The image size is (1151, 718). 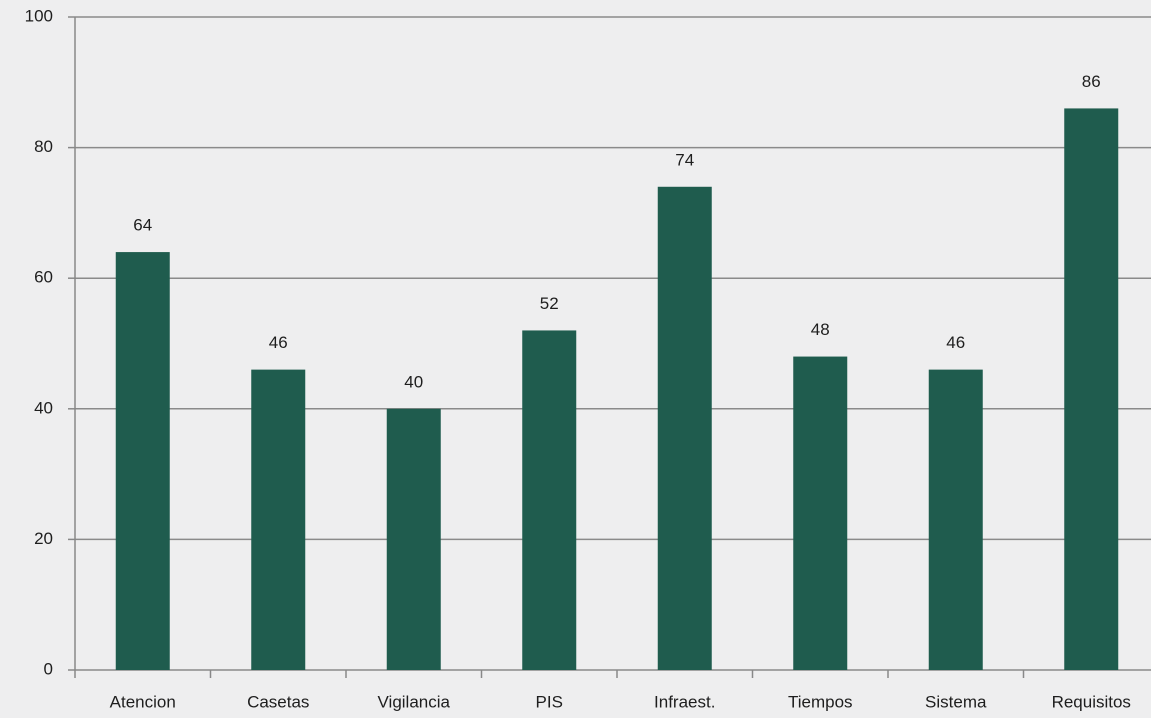 What do you see at coordinates (142, 225) in the screenshot?
I see `data-label: 64` at bounding box center [142, 225].